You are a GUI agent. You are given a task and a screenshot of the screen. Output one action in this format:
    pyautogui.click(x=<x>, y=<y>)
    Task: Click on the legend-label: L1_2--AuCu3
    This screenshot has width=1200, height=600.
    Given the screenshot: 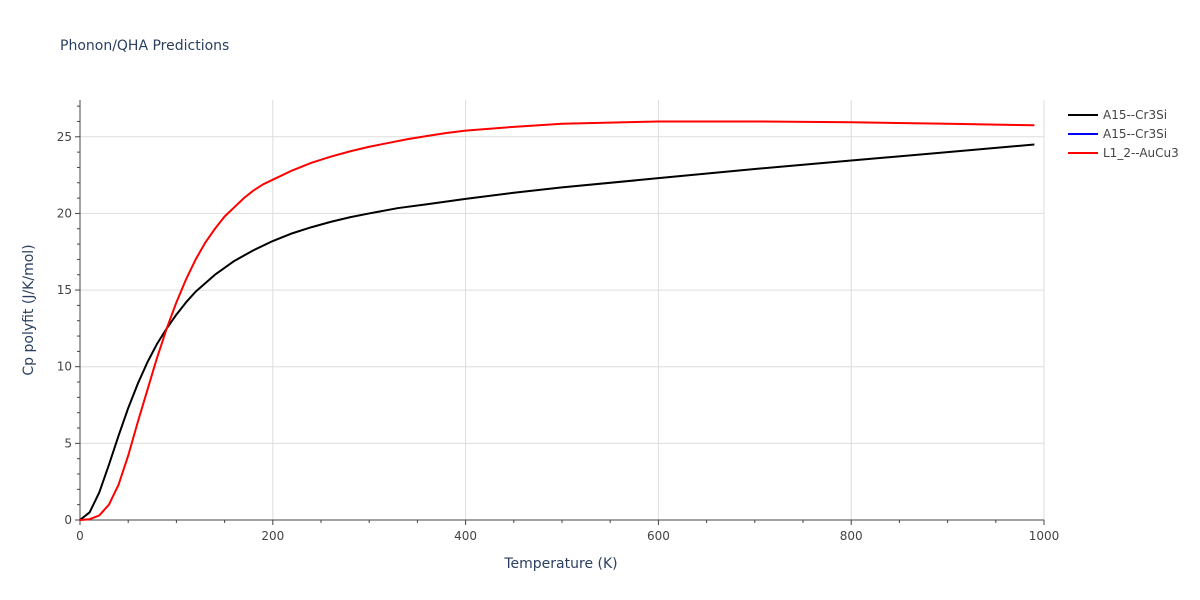 What is the action you would take?
    pyautogui.click(x=1141, y=153)
    